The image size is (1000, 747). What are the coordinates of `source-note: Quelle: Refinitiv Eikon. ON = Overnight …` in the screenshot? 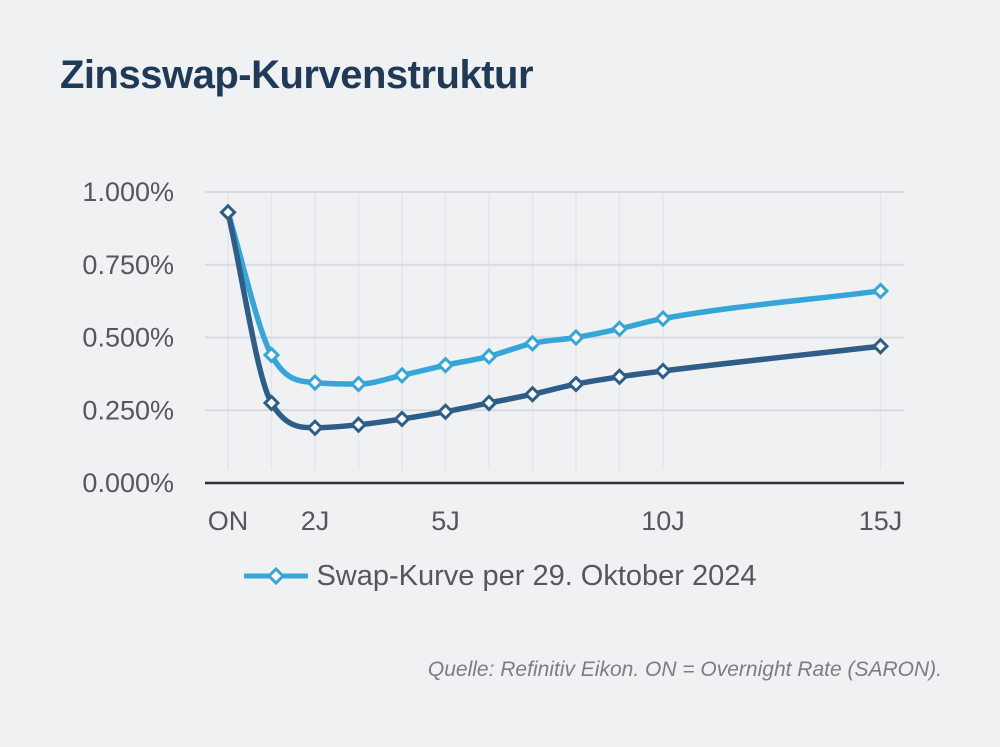 It's located at (684, 669).